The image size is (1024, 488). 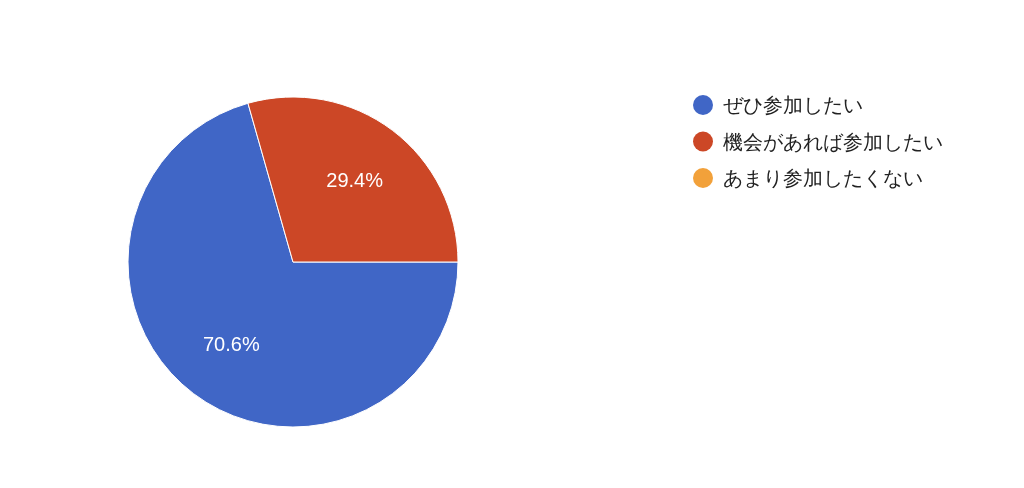 I want to click on data-label: 29.4%, so click(x=355, y=180).